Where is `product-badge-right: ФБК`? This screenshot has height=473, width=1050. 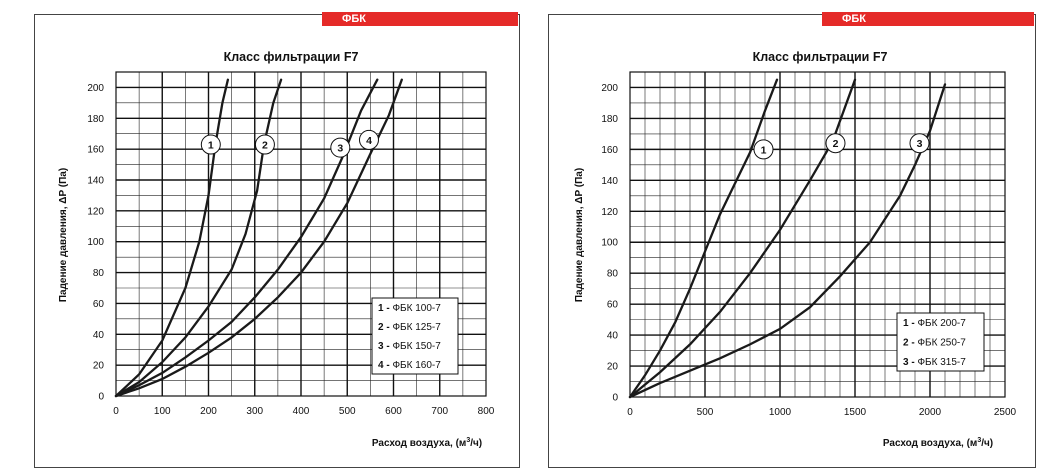 product-badge-right: ФБК is located at coordinates (928, 19).